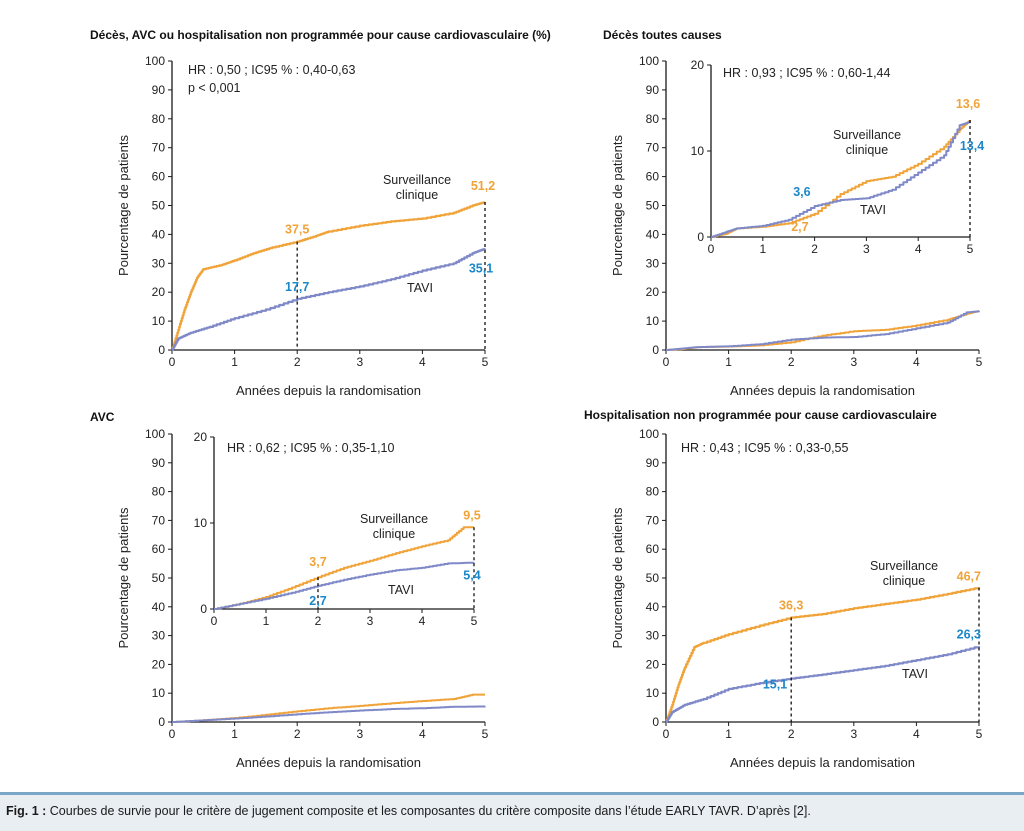  What do you see at coordinates (317, 601) in the screenshot?
I see `avc-value-label: 2,7` at bounding box center [317, 601].